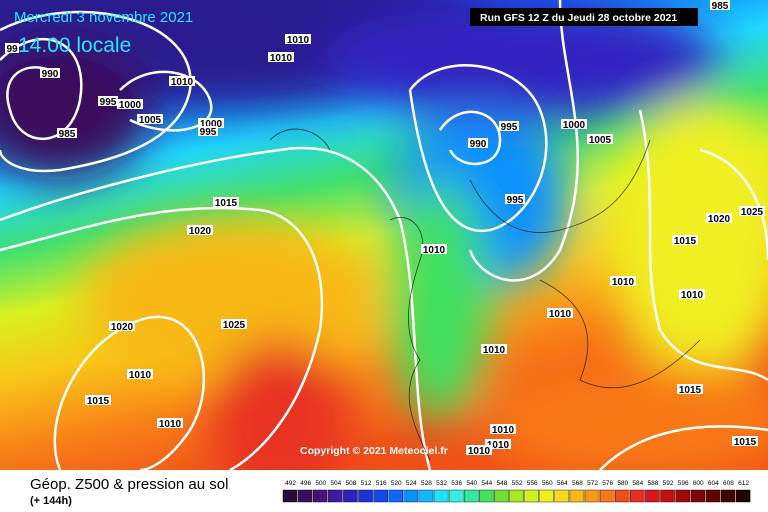 Image resolution: width=768 pixels, height=512 pixels. I want to click on copyright: Copyright © 2021 Meteociel.fr, so click(374, 451).